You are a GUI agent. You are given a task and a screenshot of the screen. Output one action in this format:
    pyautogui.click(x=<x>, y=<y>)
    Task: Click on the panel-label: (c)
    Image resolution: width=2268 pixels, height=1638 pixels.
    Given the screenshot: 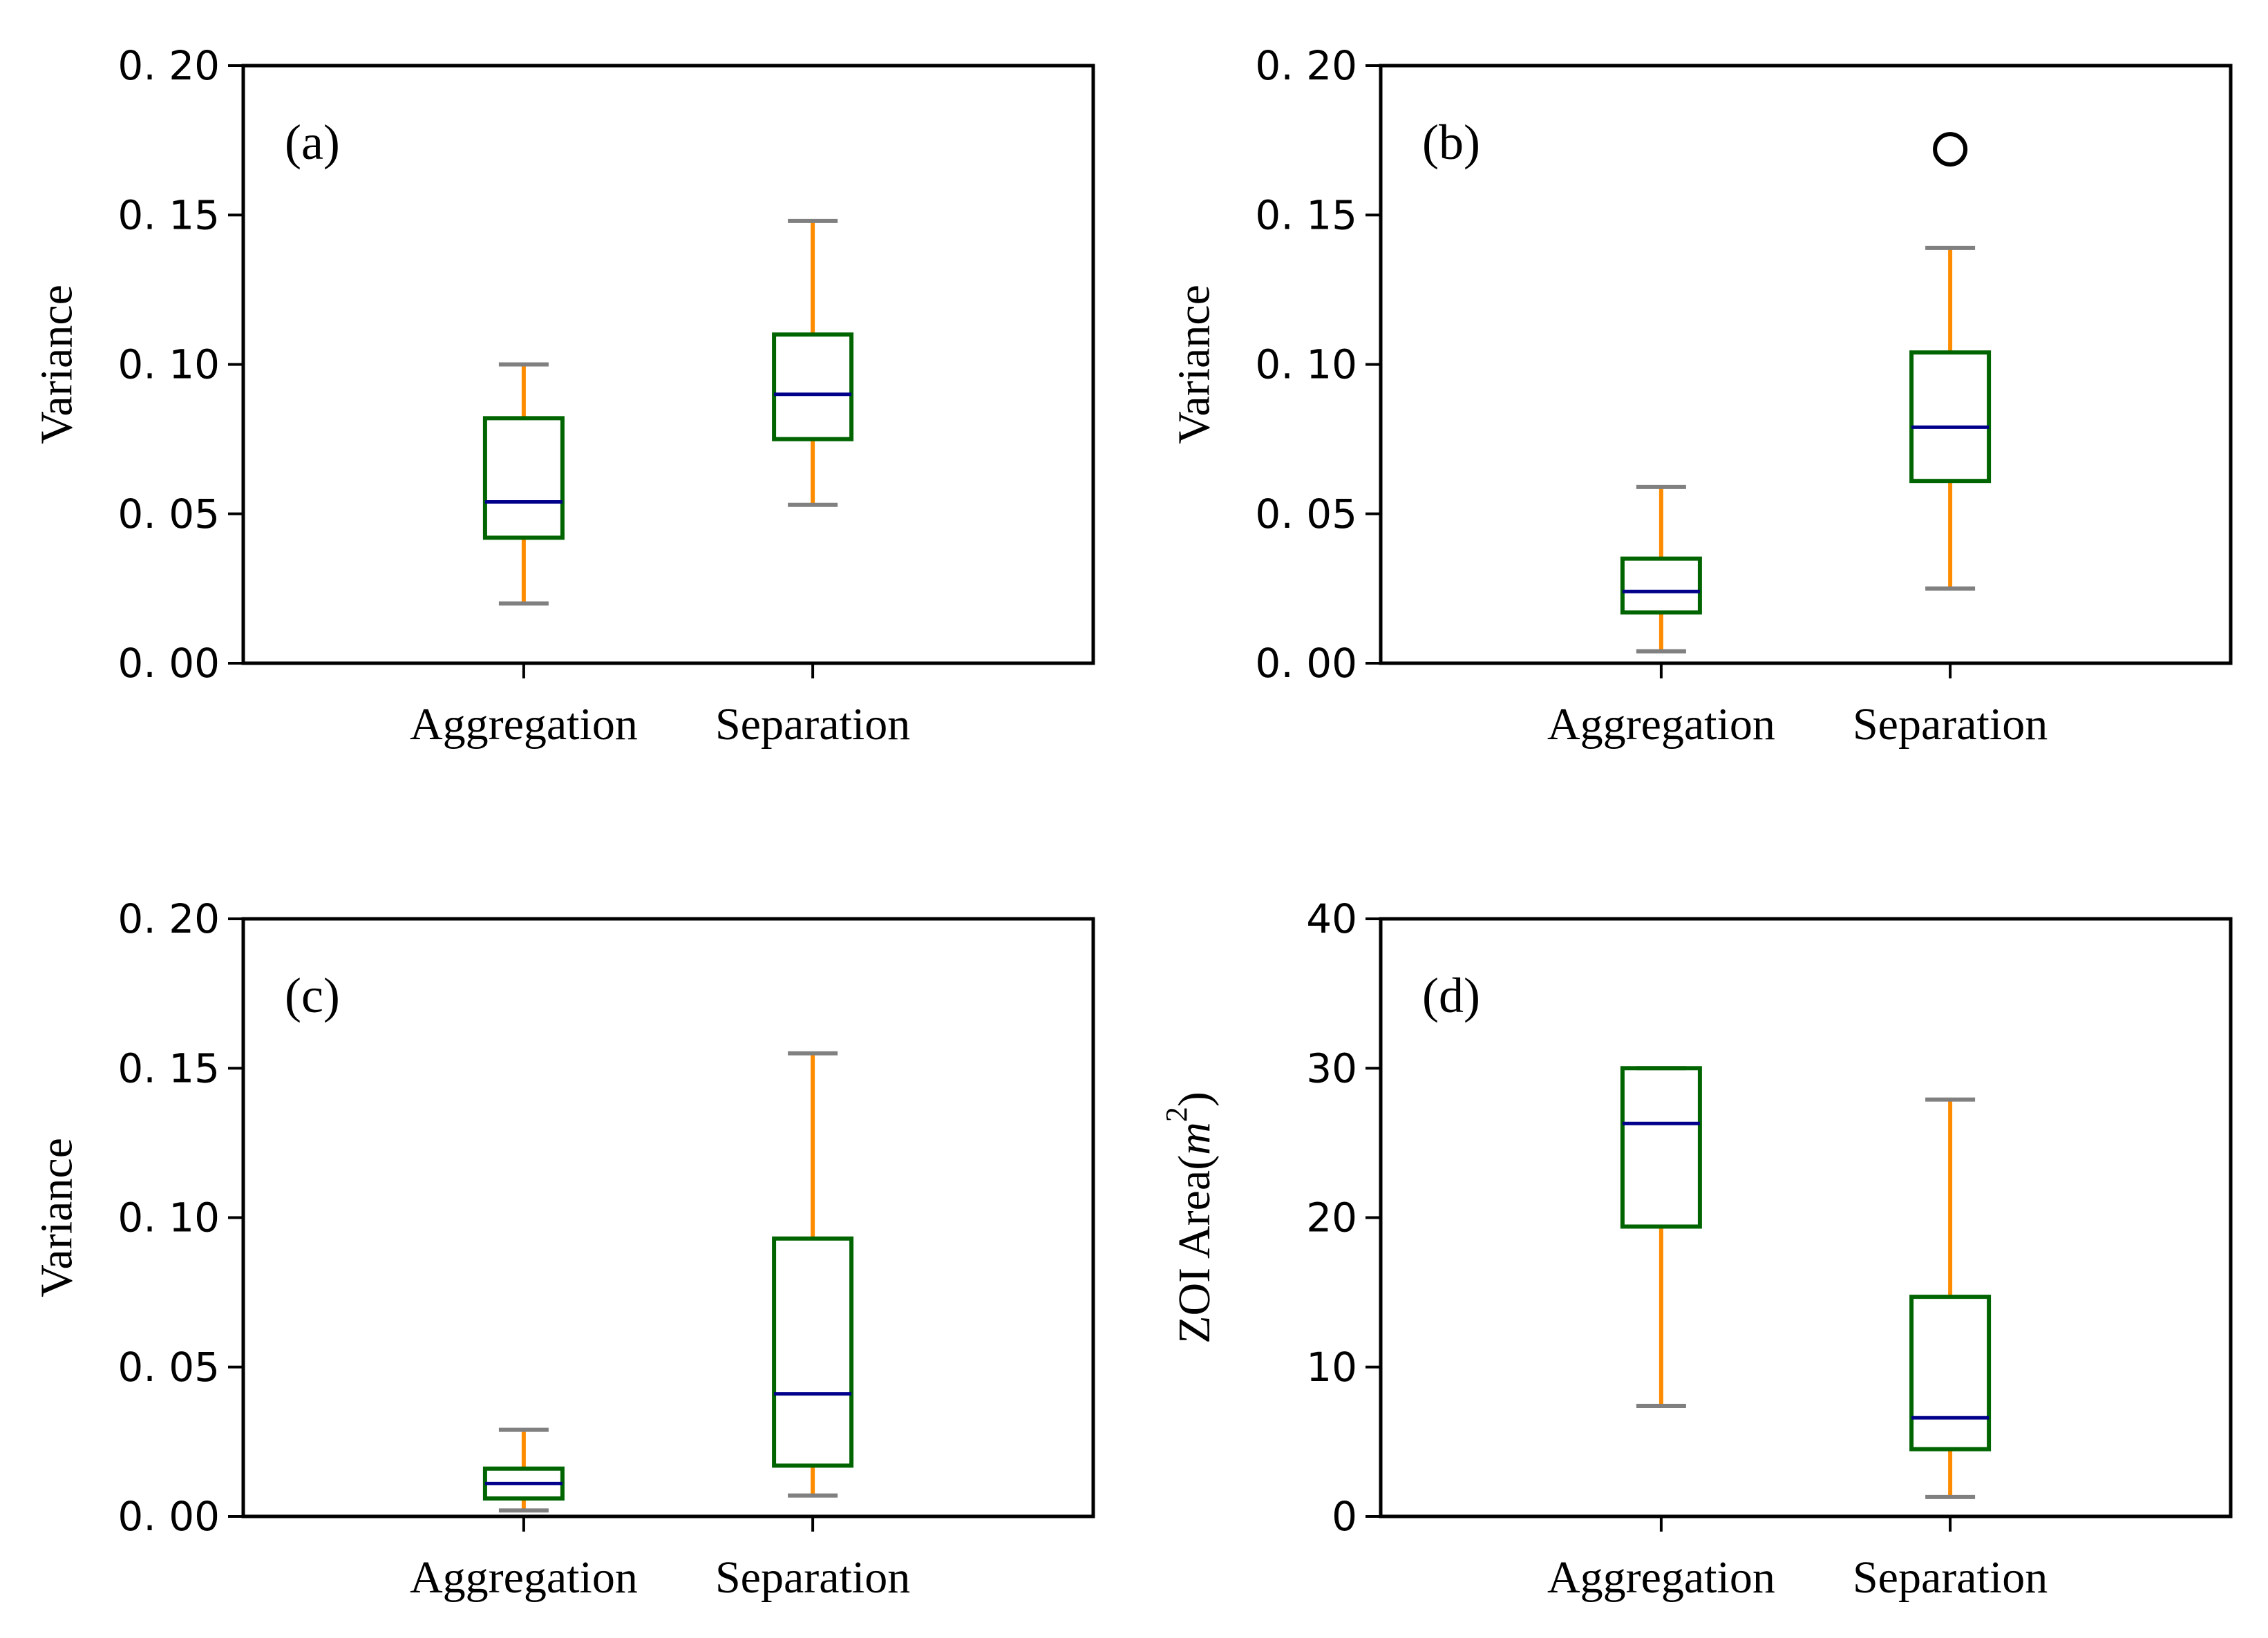 What is the action you would take?
    pyautogui.click(x=312, y=995)
    